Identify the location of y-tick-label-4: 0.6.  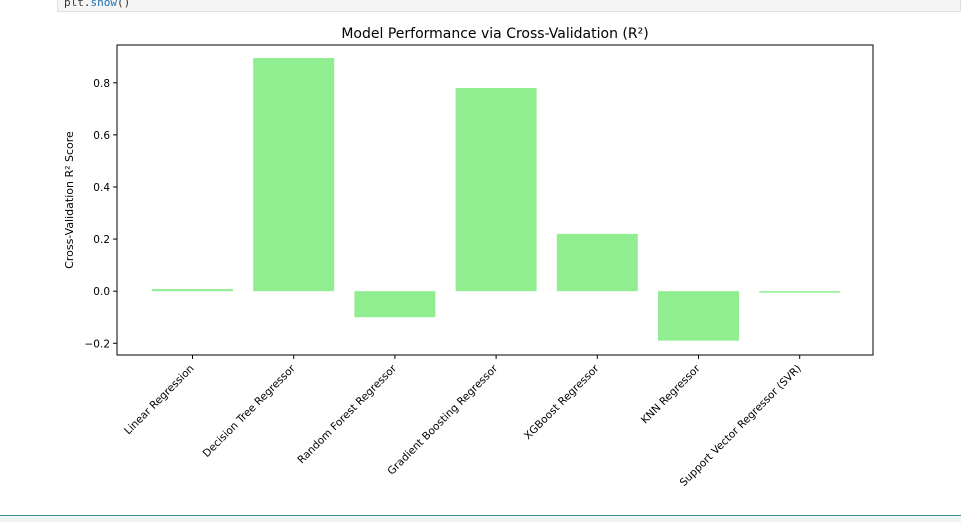
(101, 136).